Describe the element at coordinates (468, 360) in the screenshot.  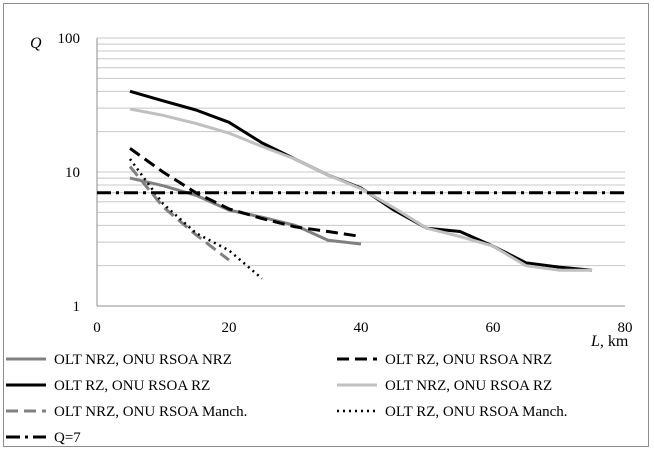
I see `legend-label: OLT RZ, ONU RSOA NRZ` at that location.